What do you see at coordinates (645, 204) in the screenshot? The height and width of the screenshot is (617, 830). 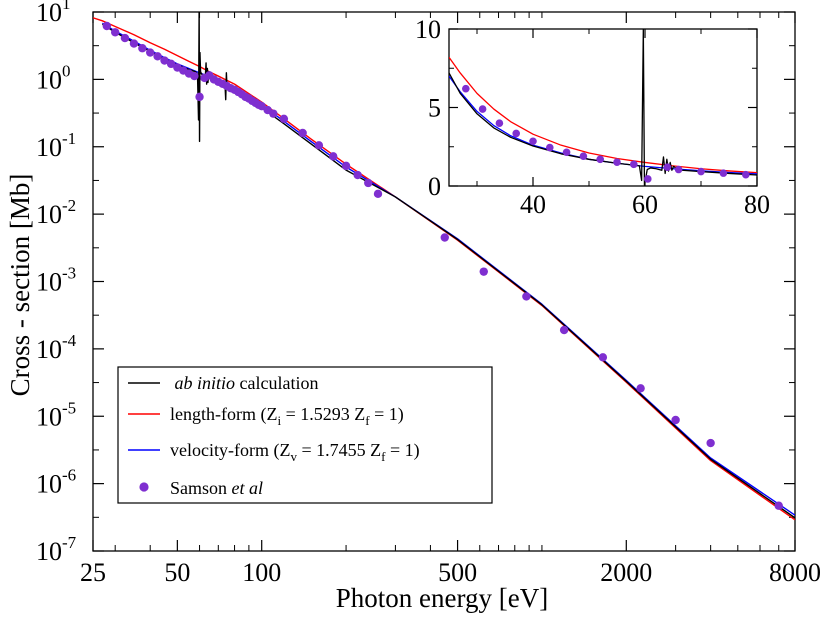 I see `inset-x-tick-label: 60` at bounding box center [645, 204].